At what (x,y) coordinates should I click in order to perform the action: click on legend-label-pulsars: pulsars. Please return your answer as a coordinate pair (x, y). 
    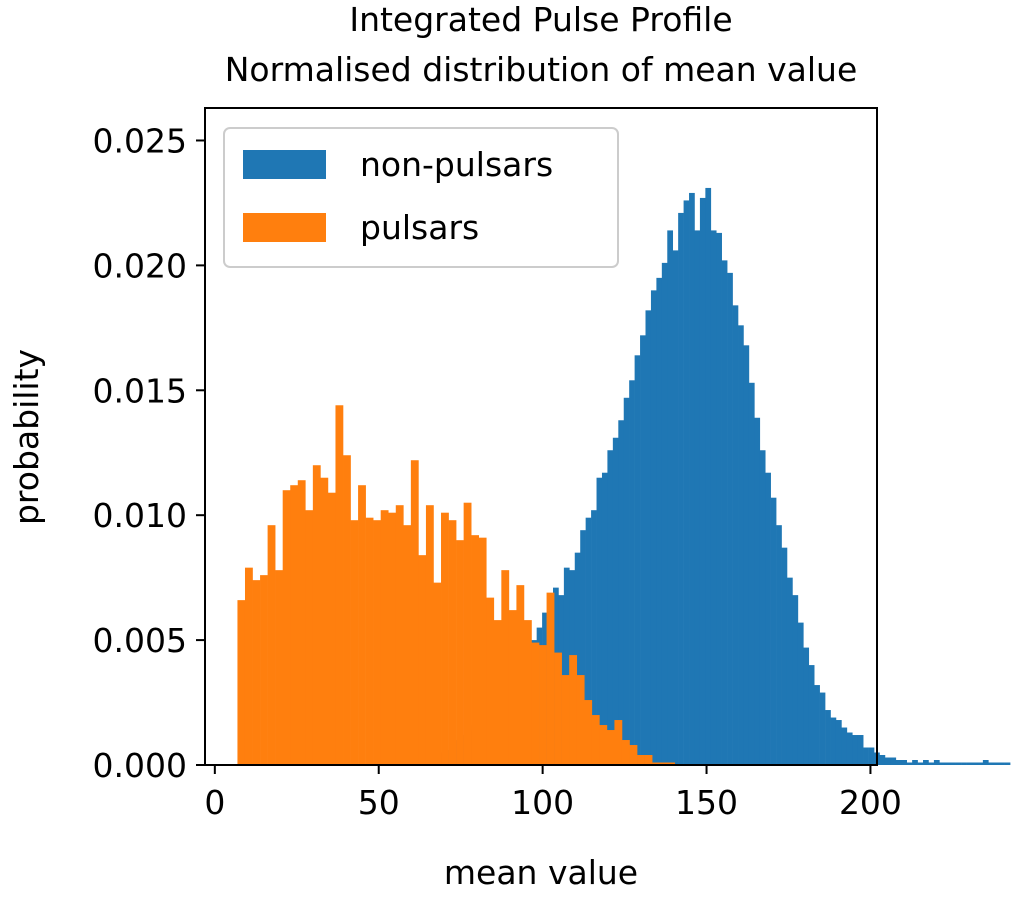
    Looking at the image, I should click on (419, 227).